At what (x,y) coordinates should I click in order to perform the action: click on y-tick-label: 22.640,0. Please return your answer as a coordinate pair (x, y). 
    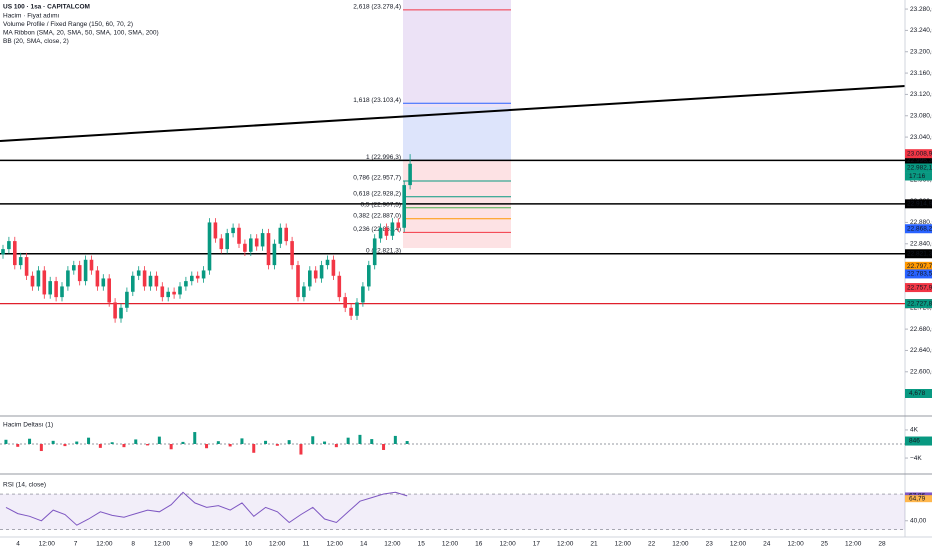
    Looking at the image, I should click on (921, 350).